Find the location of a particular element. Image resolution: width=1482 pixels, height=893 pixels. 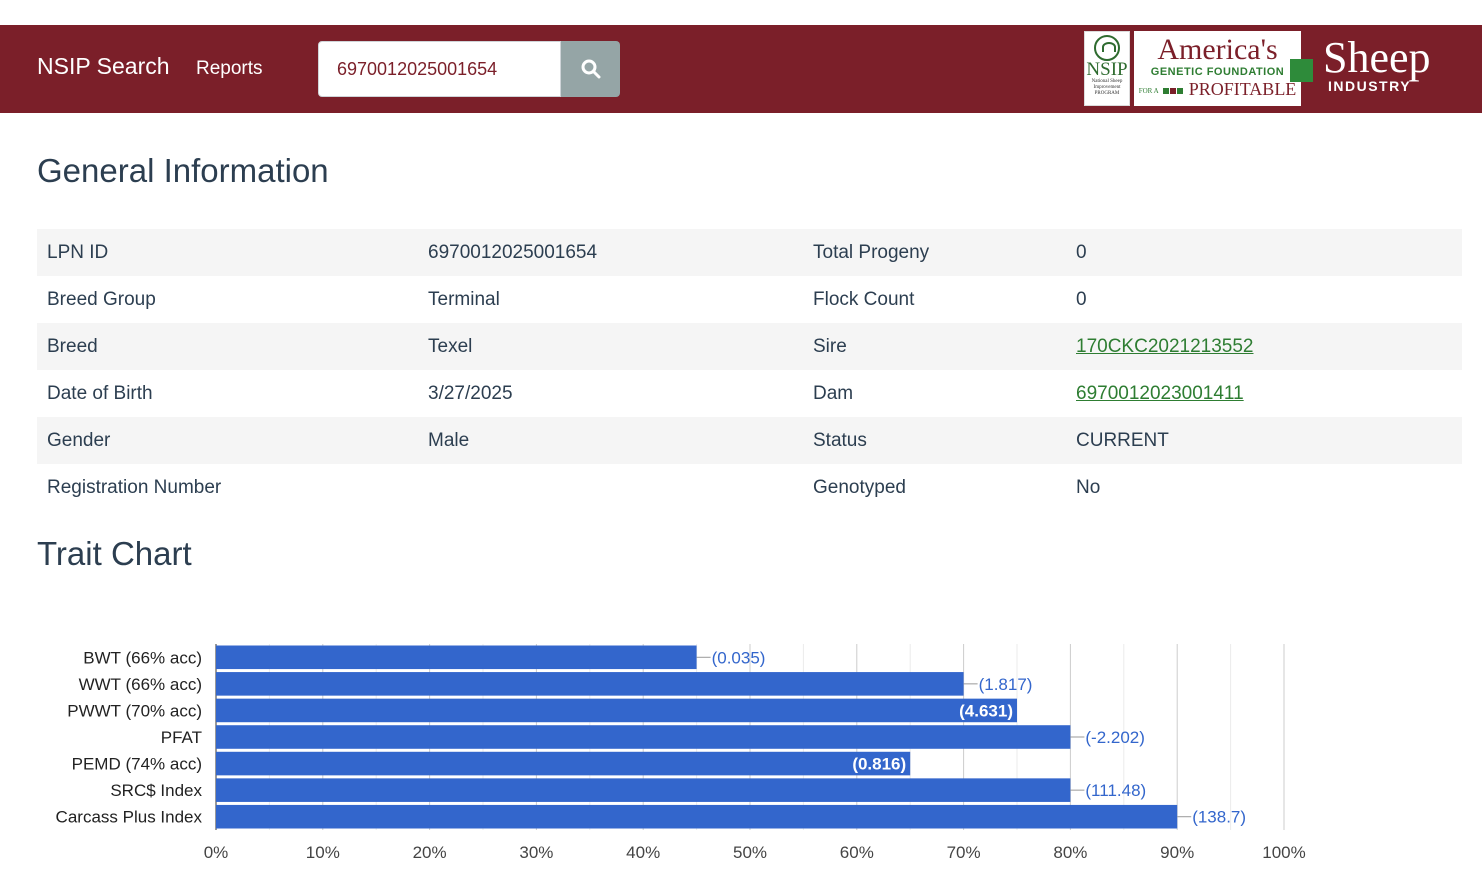

top-spacer is located at coordinates (741, 12).